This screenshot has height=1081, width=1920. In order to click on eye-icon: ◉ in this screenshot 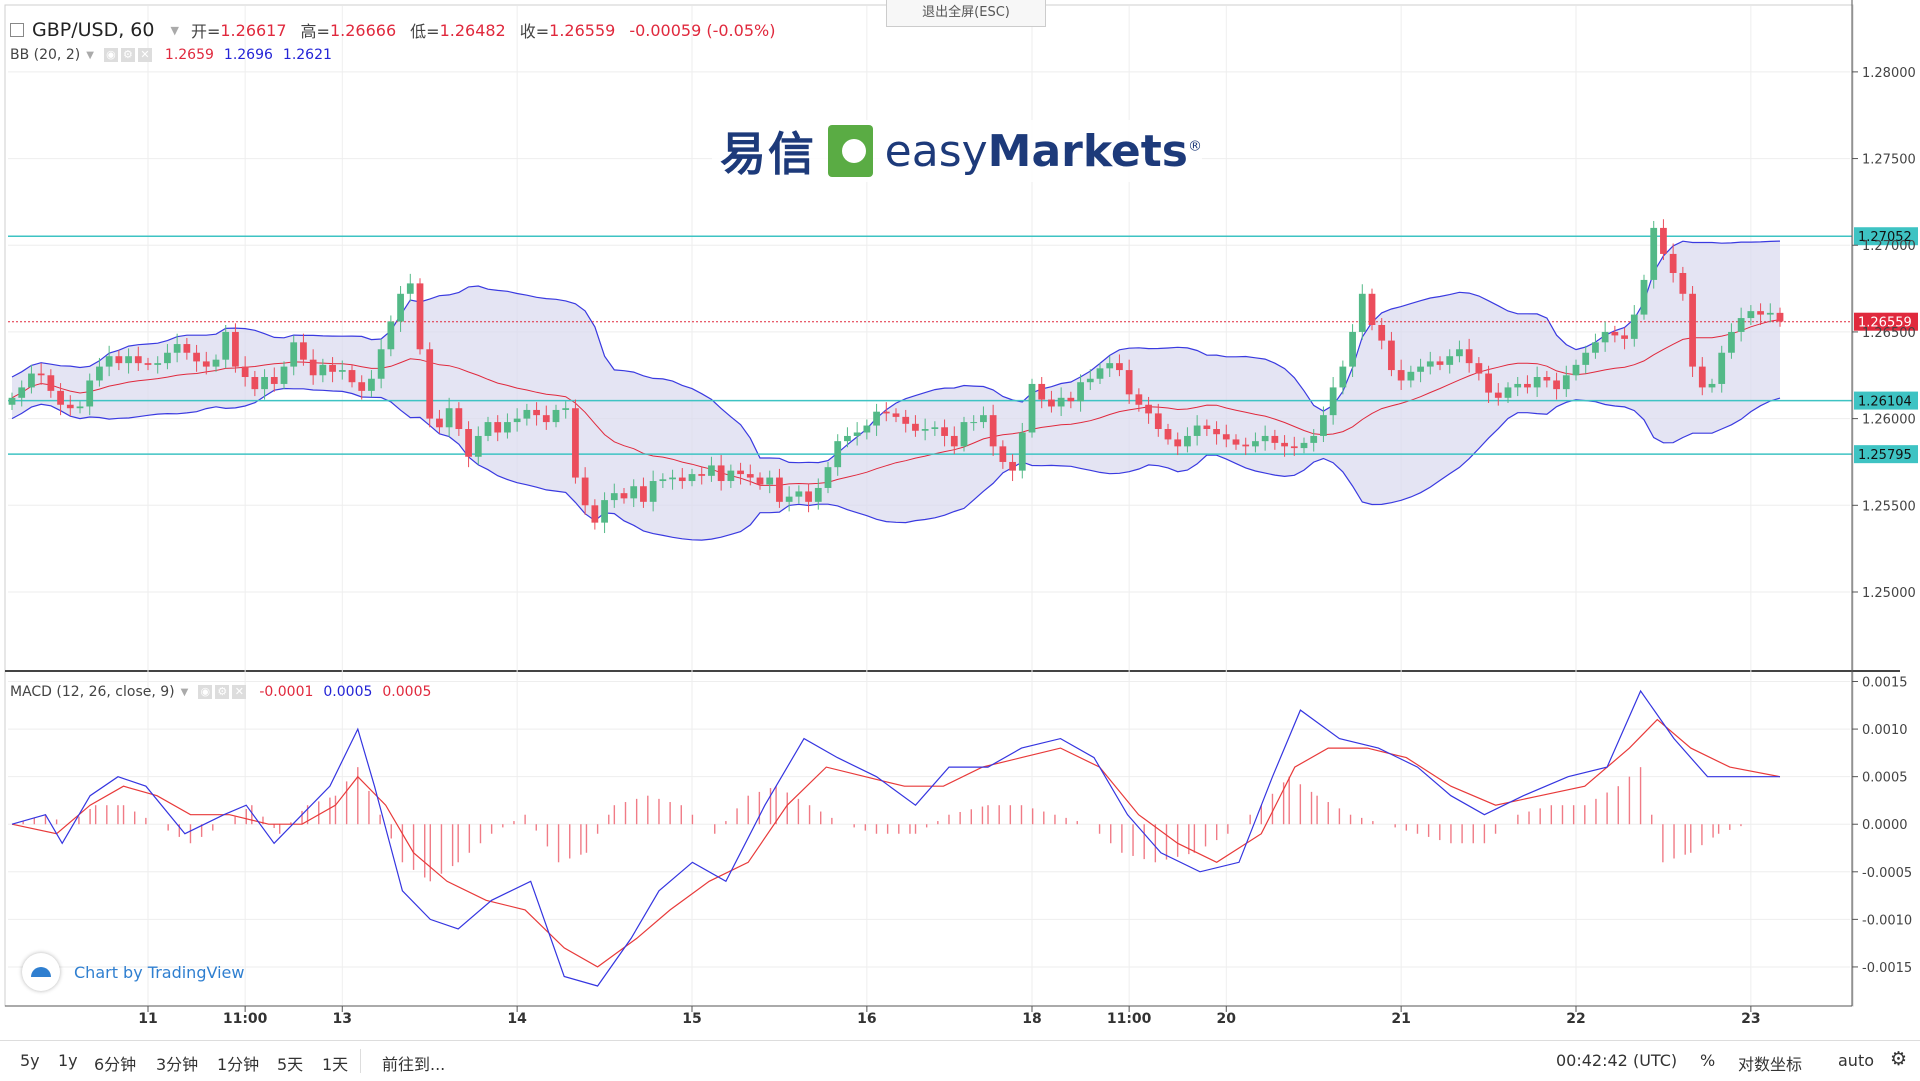, I will do `click(205, 692)`.